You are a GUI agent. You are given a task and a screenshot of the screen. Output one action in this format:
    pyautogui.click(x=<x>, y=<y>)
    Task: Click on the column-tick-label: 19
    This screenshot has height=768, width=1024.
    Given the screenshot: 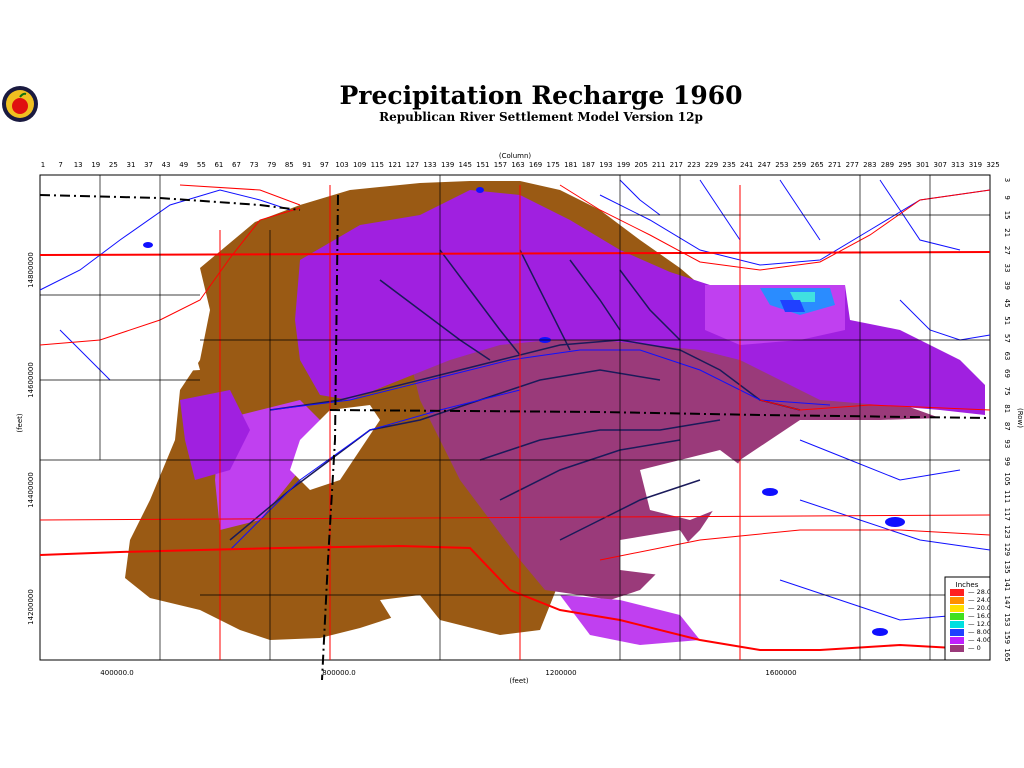 What is the action you would take?
    pyautogui.click(x=95, y=165)
    